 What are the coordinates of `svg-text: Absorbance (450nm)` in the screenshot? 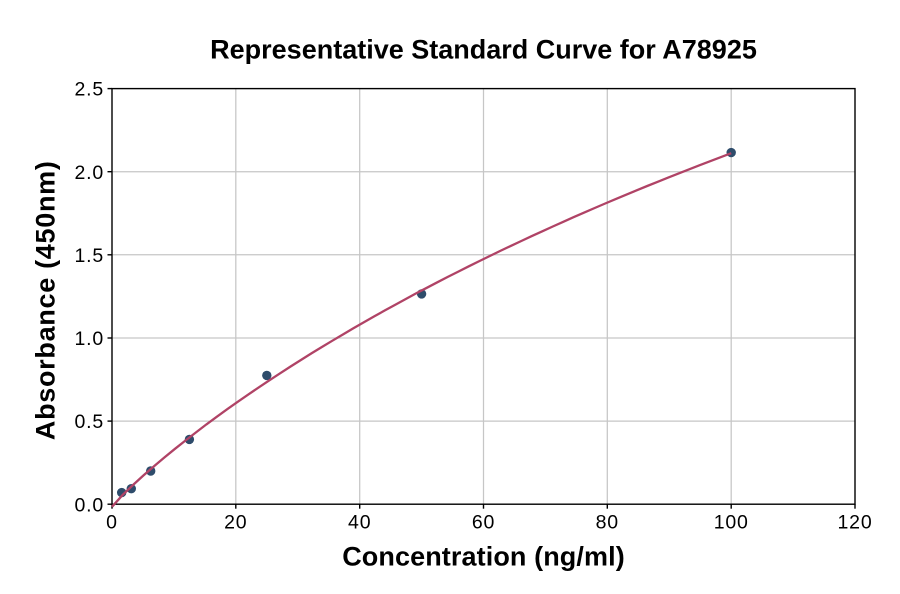 It's located at (45, 300).